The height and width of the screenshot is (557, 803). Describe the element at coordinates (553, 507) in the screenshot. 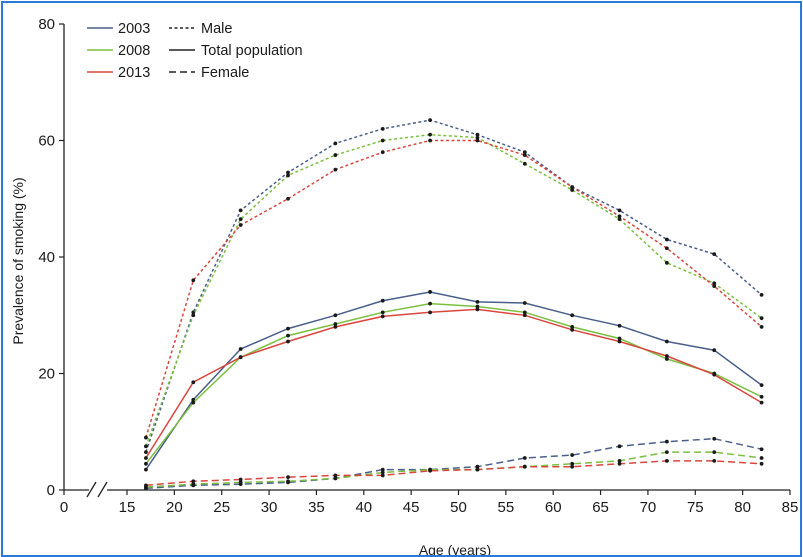

I see `x-tick-label: 60` at that location.